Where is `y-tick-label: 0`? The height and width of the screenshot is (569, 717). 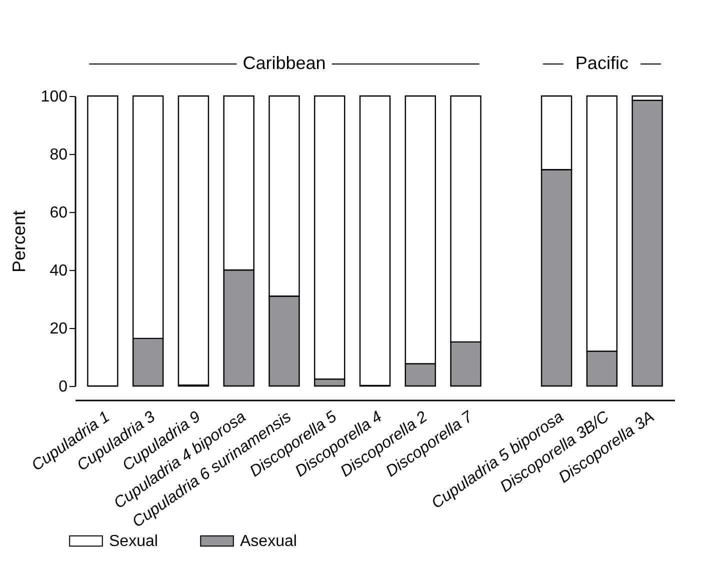
y-tick-label: 0 is located at coordinates (63, 387).